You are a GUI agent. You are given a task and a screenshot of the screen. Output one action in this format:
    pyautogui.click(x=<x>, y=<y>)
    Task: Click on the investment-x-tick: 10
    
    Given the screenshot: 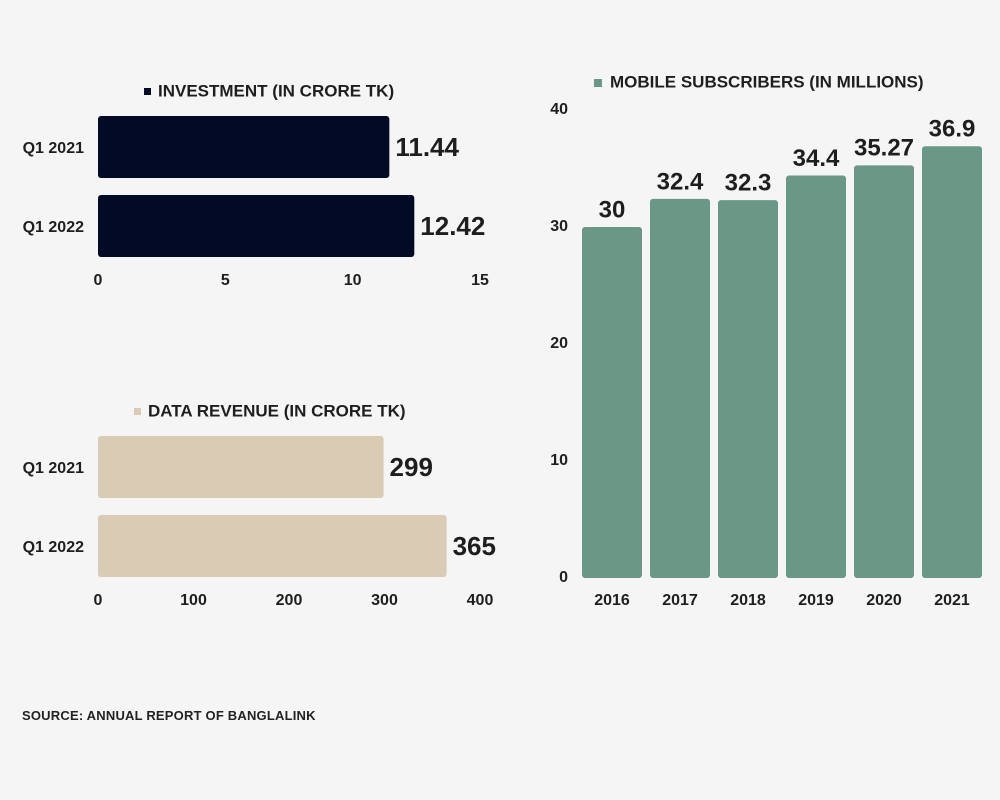 What is the action you would take?
    pyautogui.click(x=353, y=280)
    